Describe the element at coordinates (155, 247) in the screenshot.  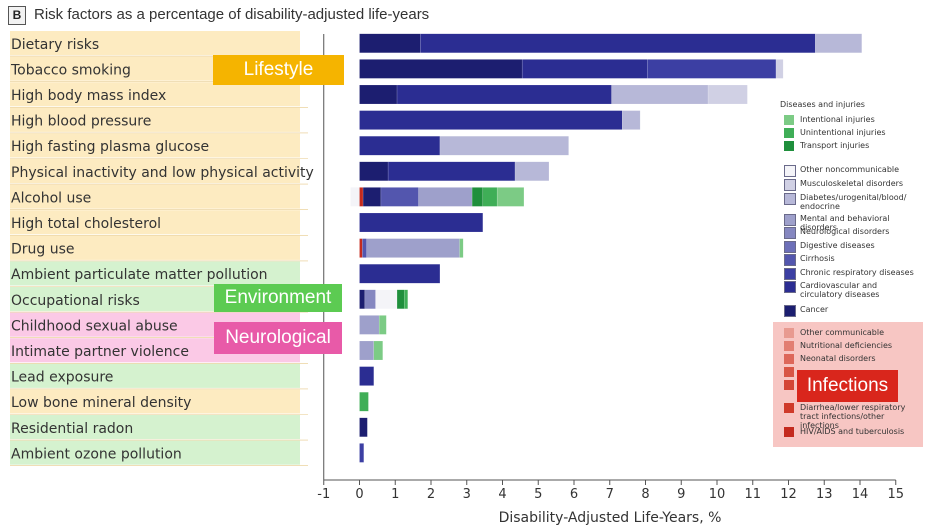
I see `row-label-bg-drug-use` at that location.